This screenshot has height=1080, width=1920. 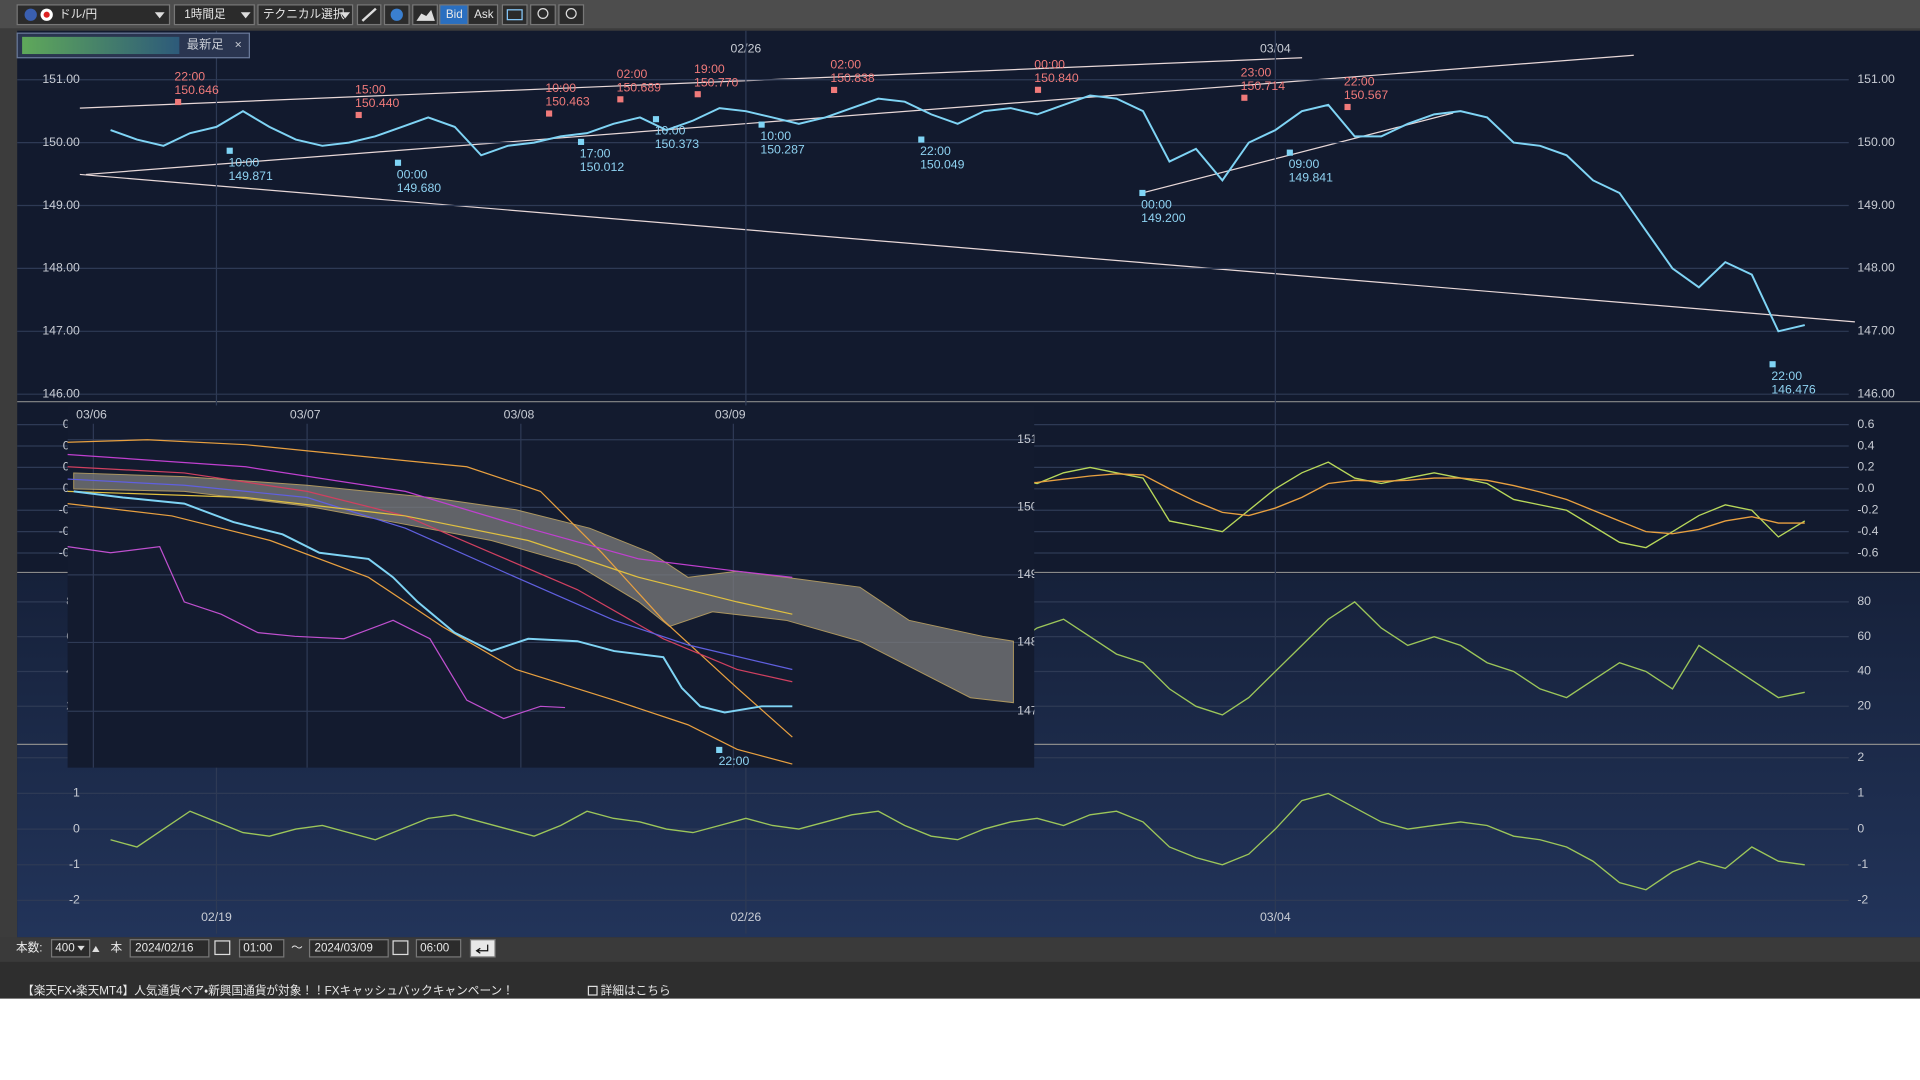 What do you see at coordinates (370, 90) in the screenshot?
I see `high-time: 15:00` at bounding box center [370, 90].